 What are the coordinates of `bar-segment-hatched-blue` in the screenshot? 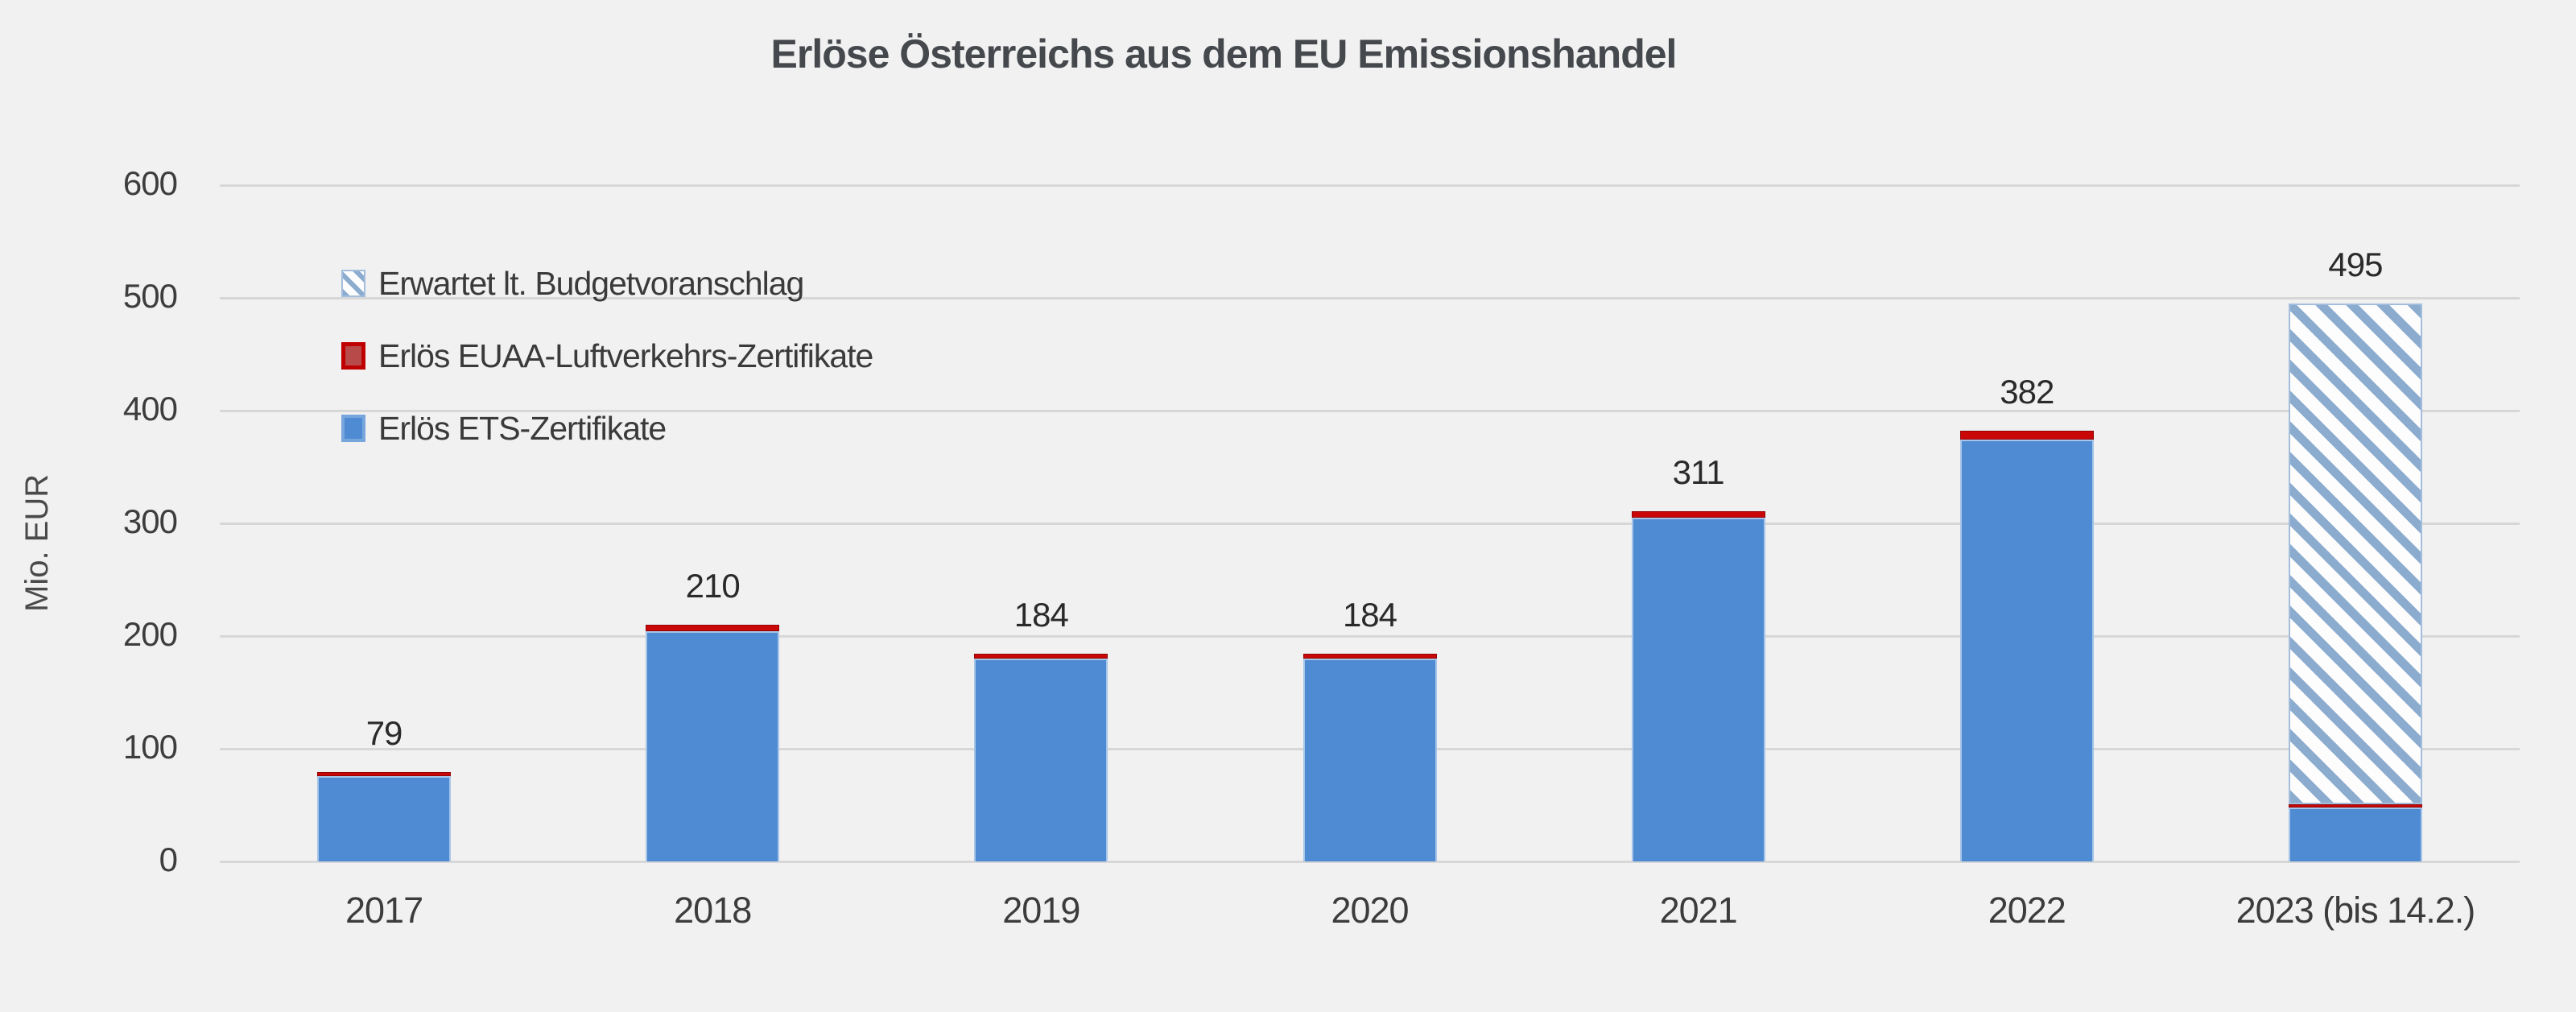 It's located at (2355, 554).